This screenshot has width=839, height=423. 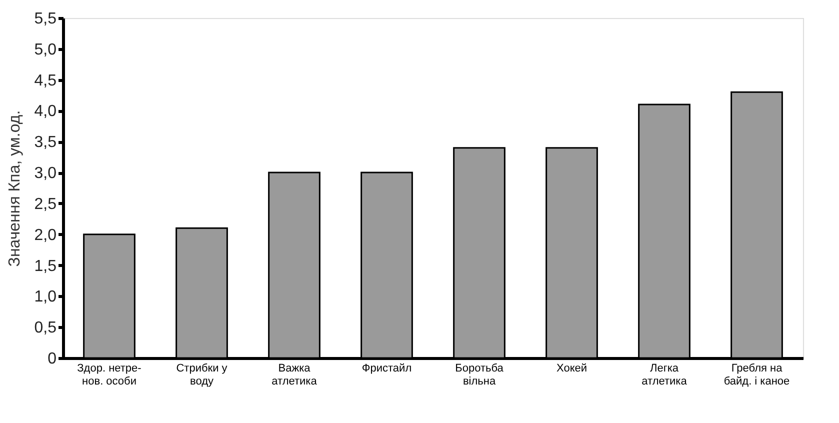 What do you see at coordinates (45, 235) in the screenshot?
I see `y-tick-label: 2,0` at bounding box center [45, 235].